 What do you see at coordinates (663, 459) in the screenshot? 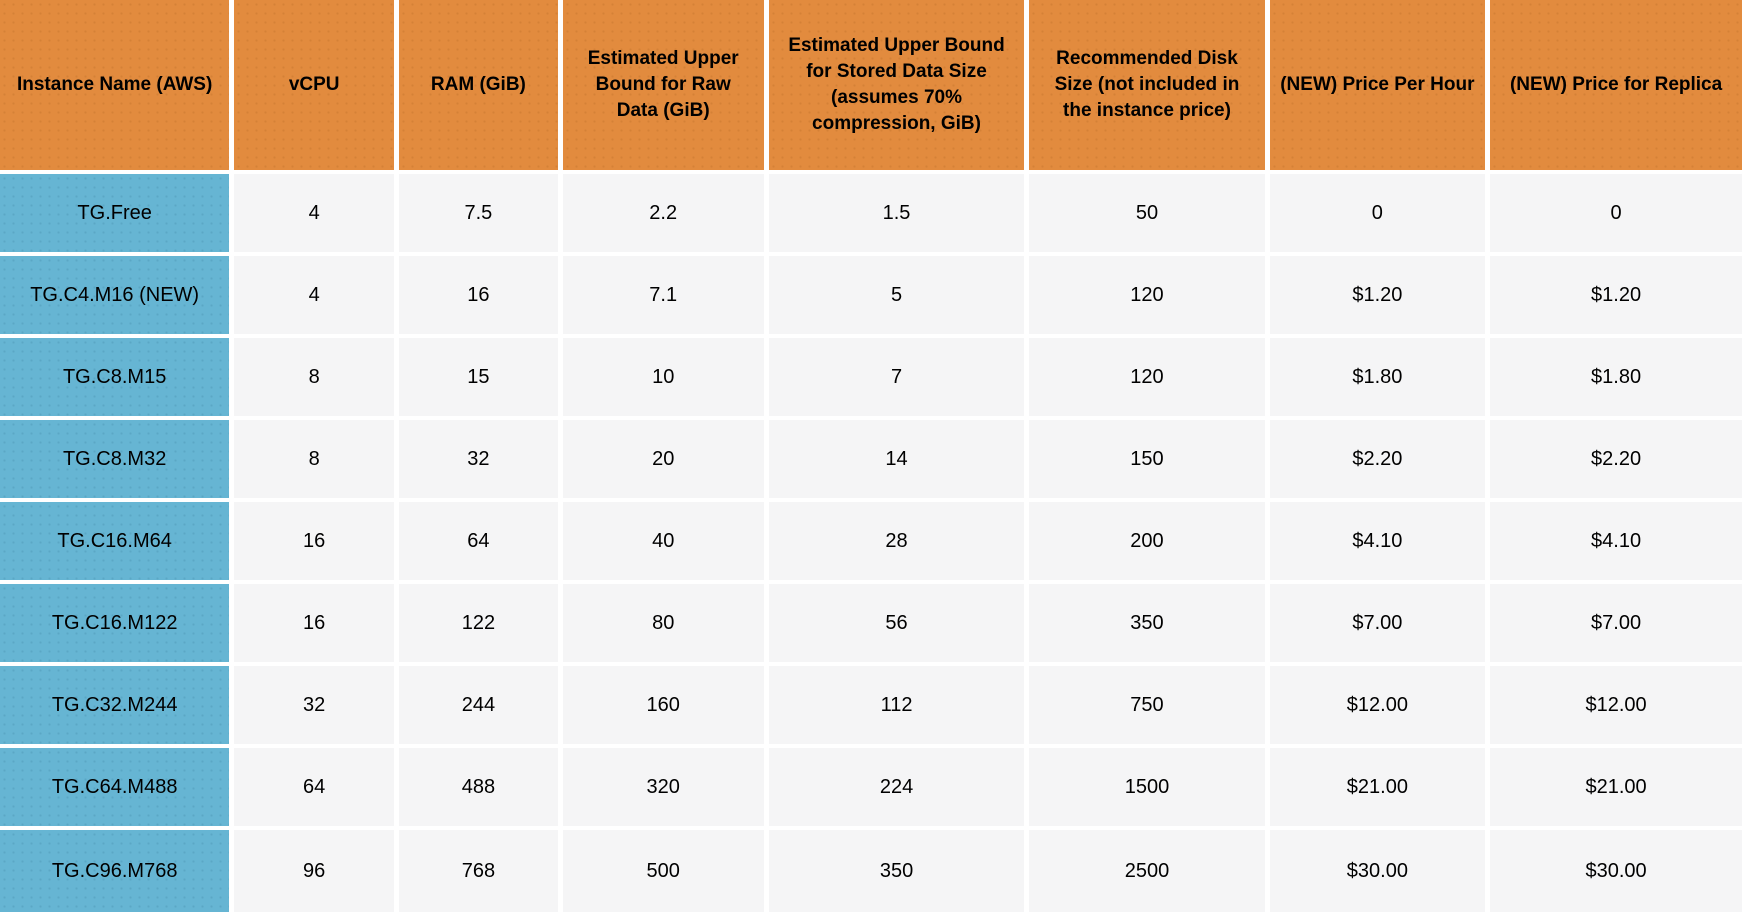
I see `data-cell: 20` at bounding box center [663, 459].